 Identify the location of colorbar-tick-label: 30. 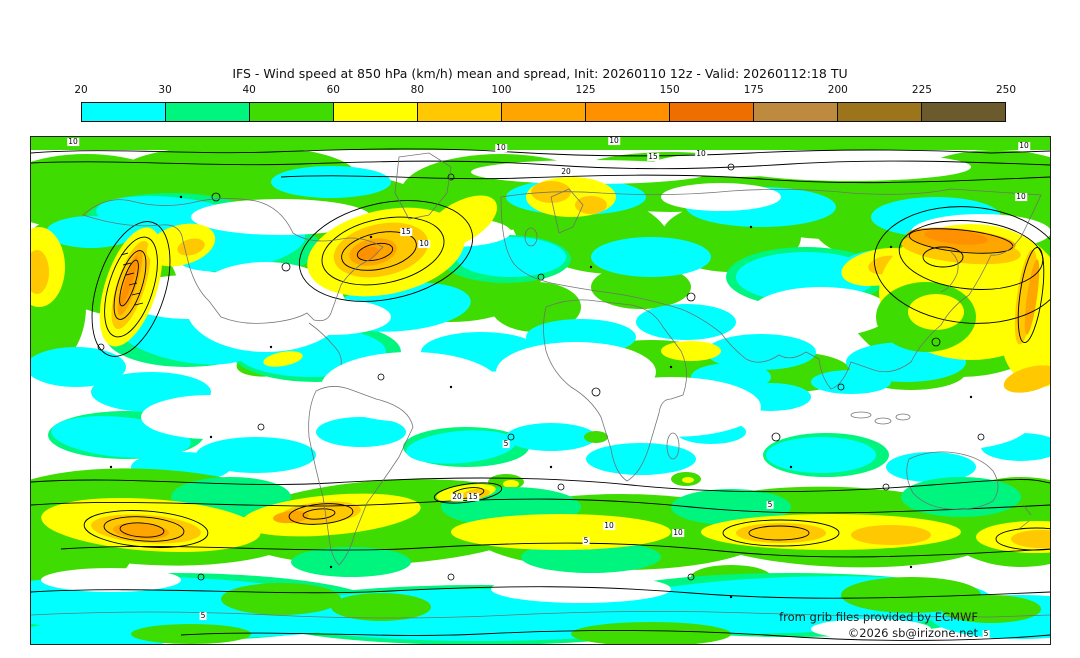
(165, 90).